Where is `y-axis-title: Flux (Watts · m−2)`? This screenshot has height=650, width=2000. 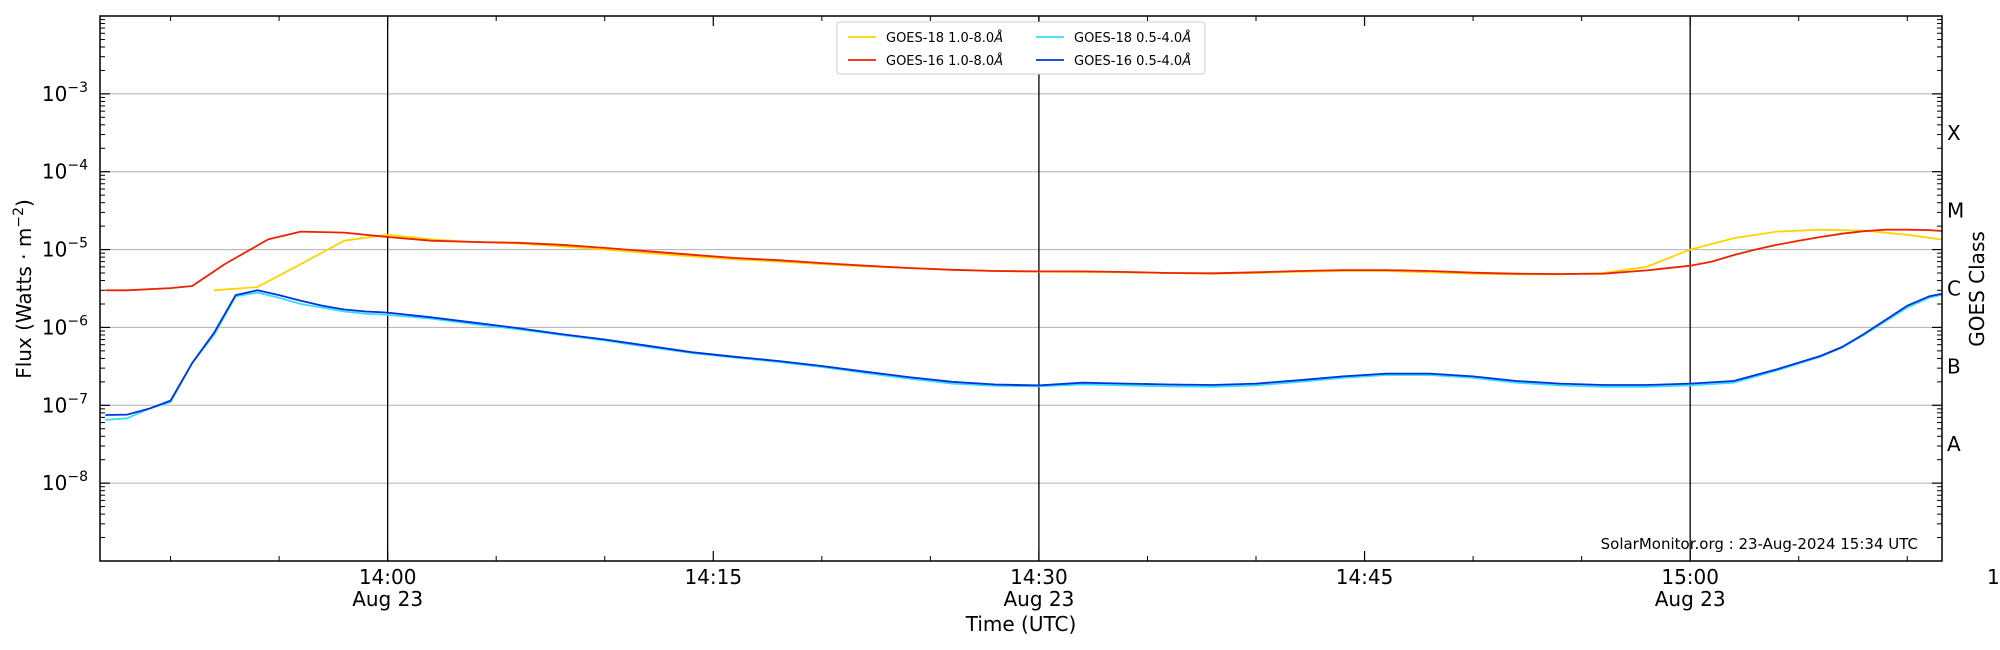 y-axis-title: Flux (Watts · m−2) is located at coordinates (23, 289).